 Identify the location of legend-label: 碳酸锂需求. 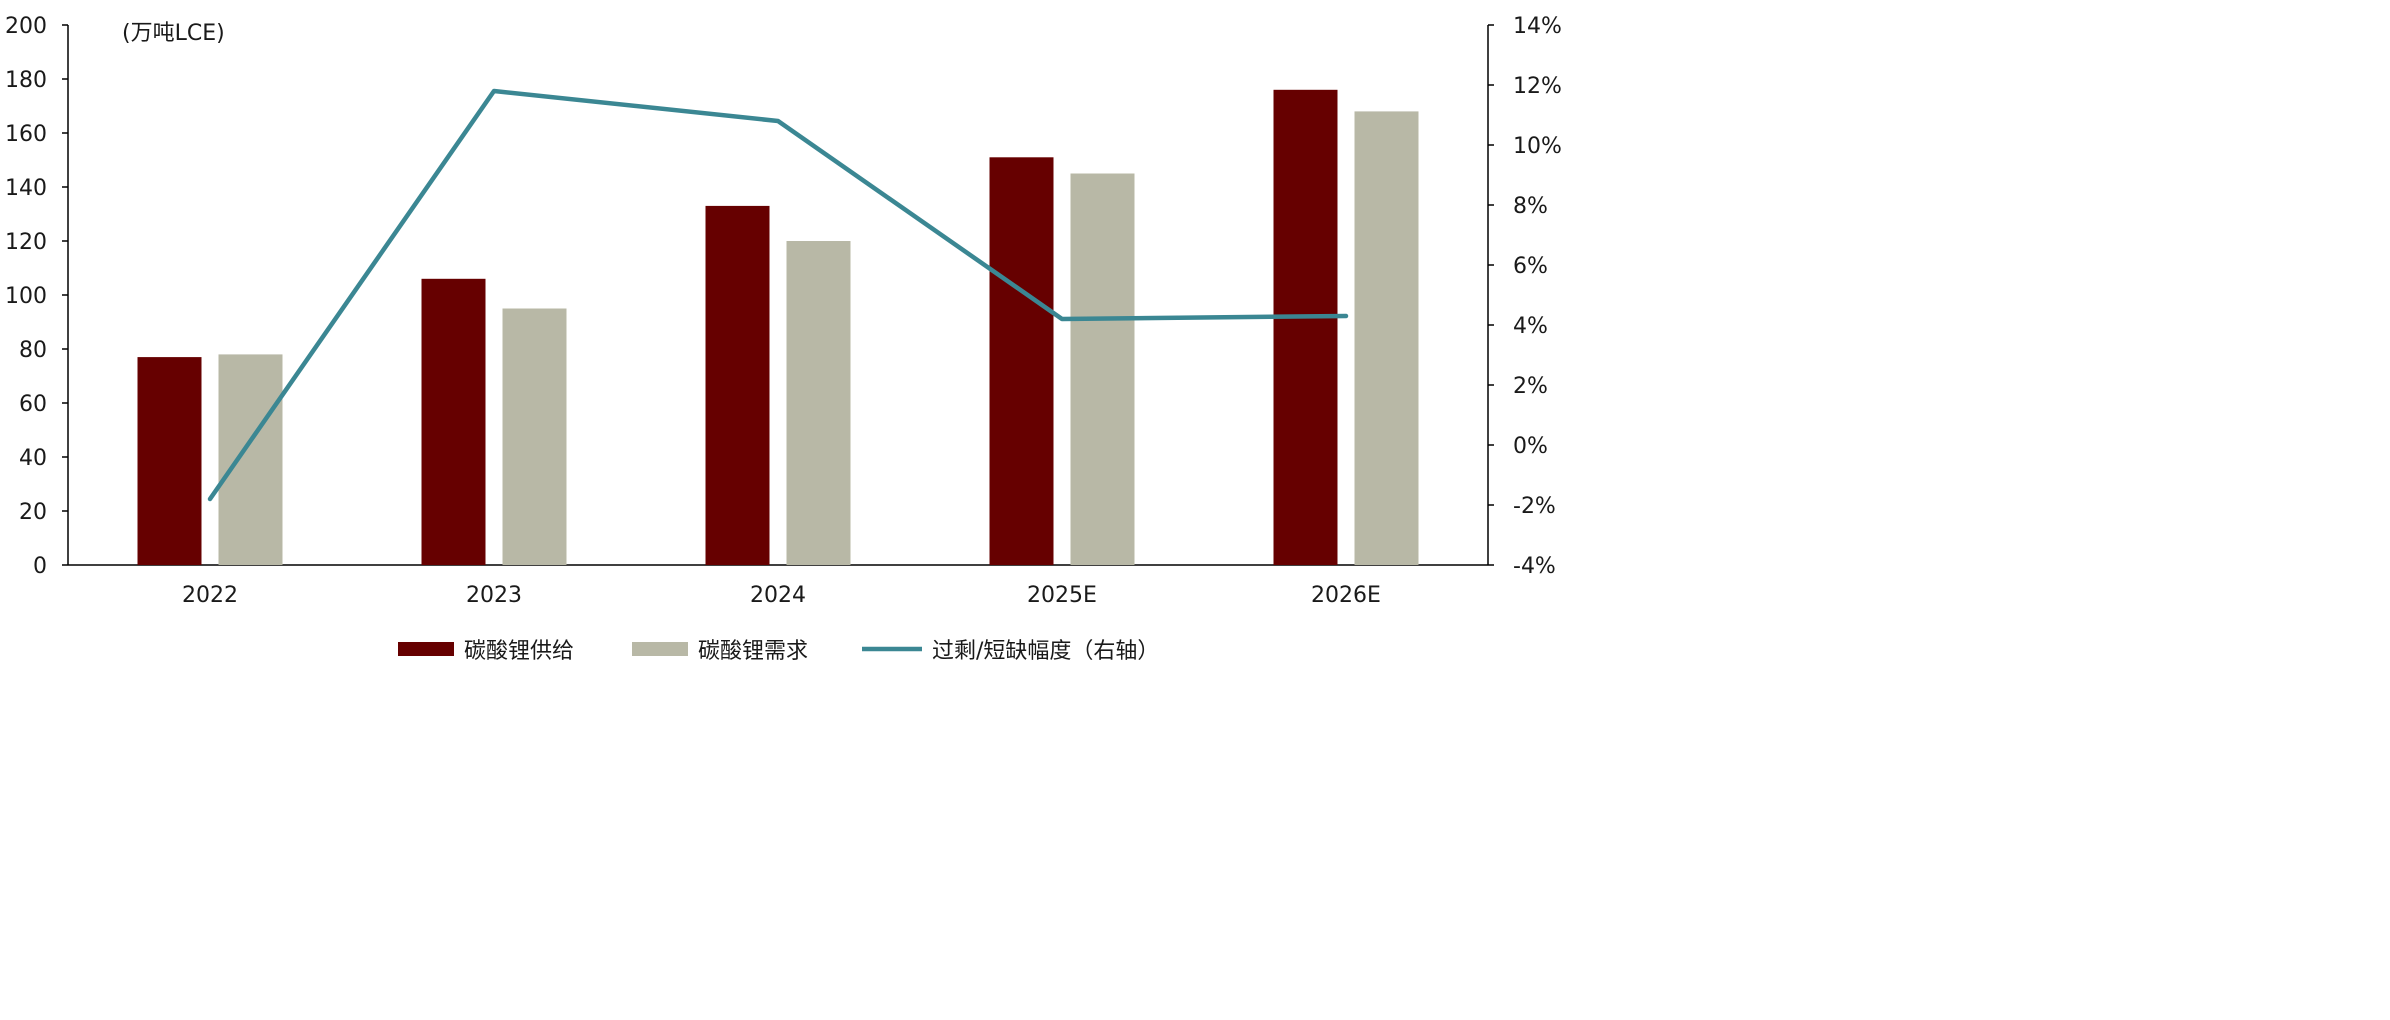
(753, 651).